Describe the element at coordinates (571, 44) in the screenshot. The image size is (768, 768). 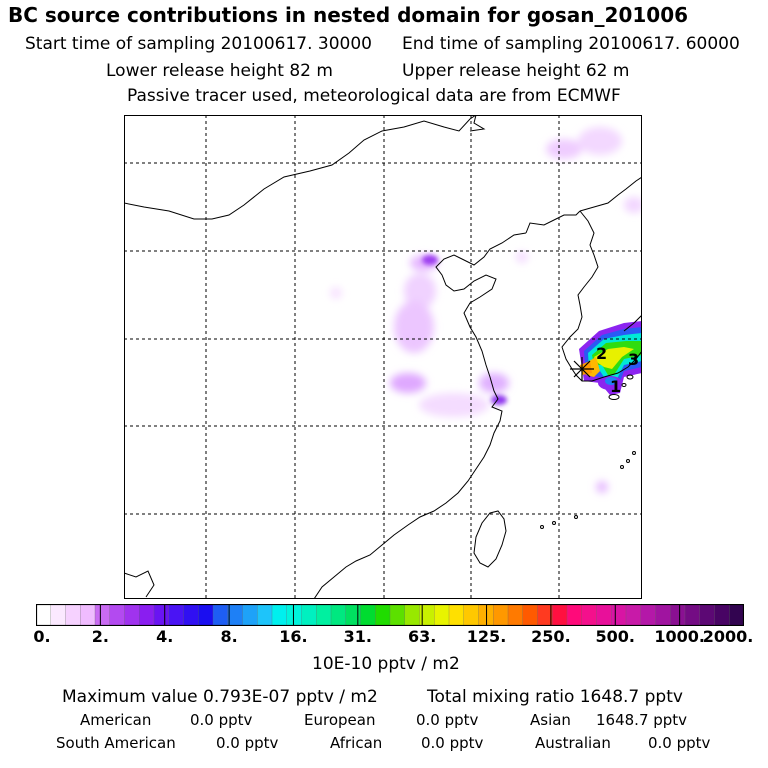
I see `end-time-label: End time of sampling 20100617. 60000` at that location.